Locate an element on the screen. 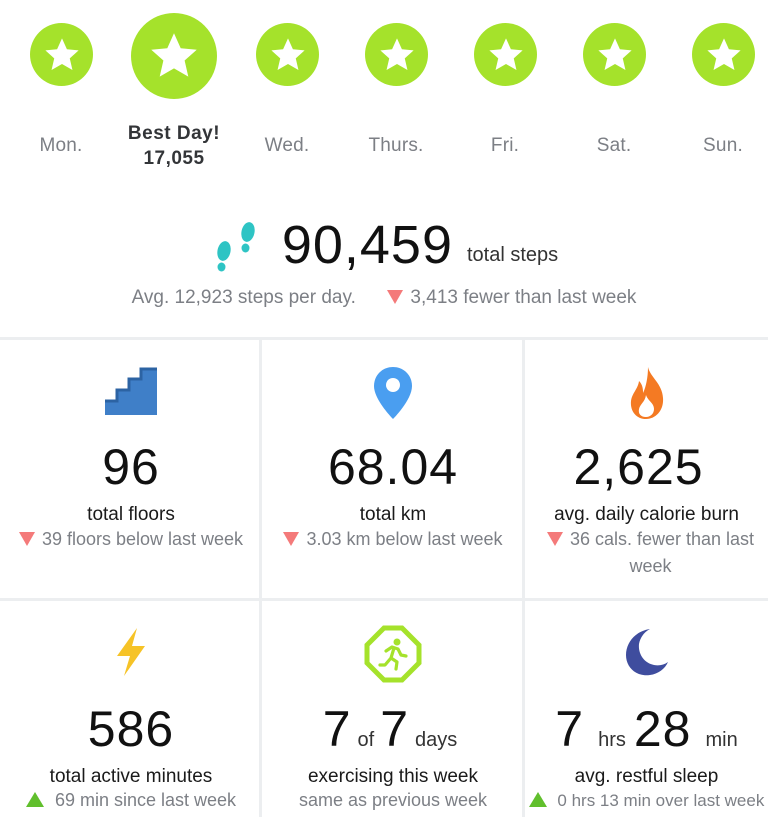 This screenshot has width=768, height=817. day-star-badge-sat is located at coordinates (614, 54).